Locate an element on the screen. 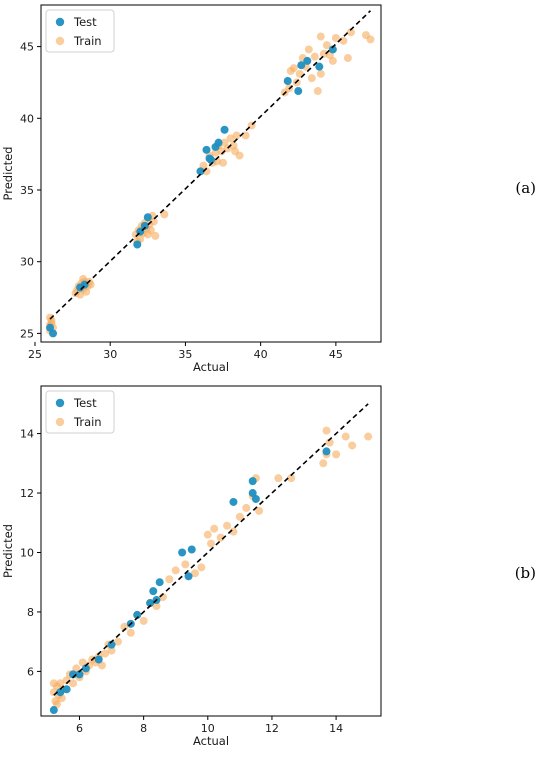  panel-label: (a) is located at coordinates (525, 188).